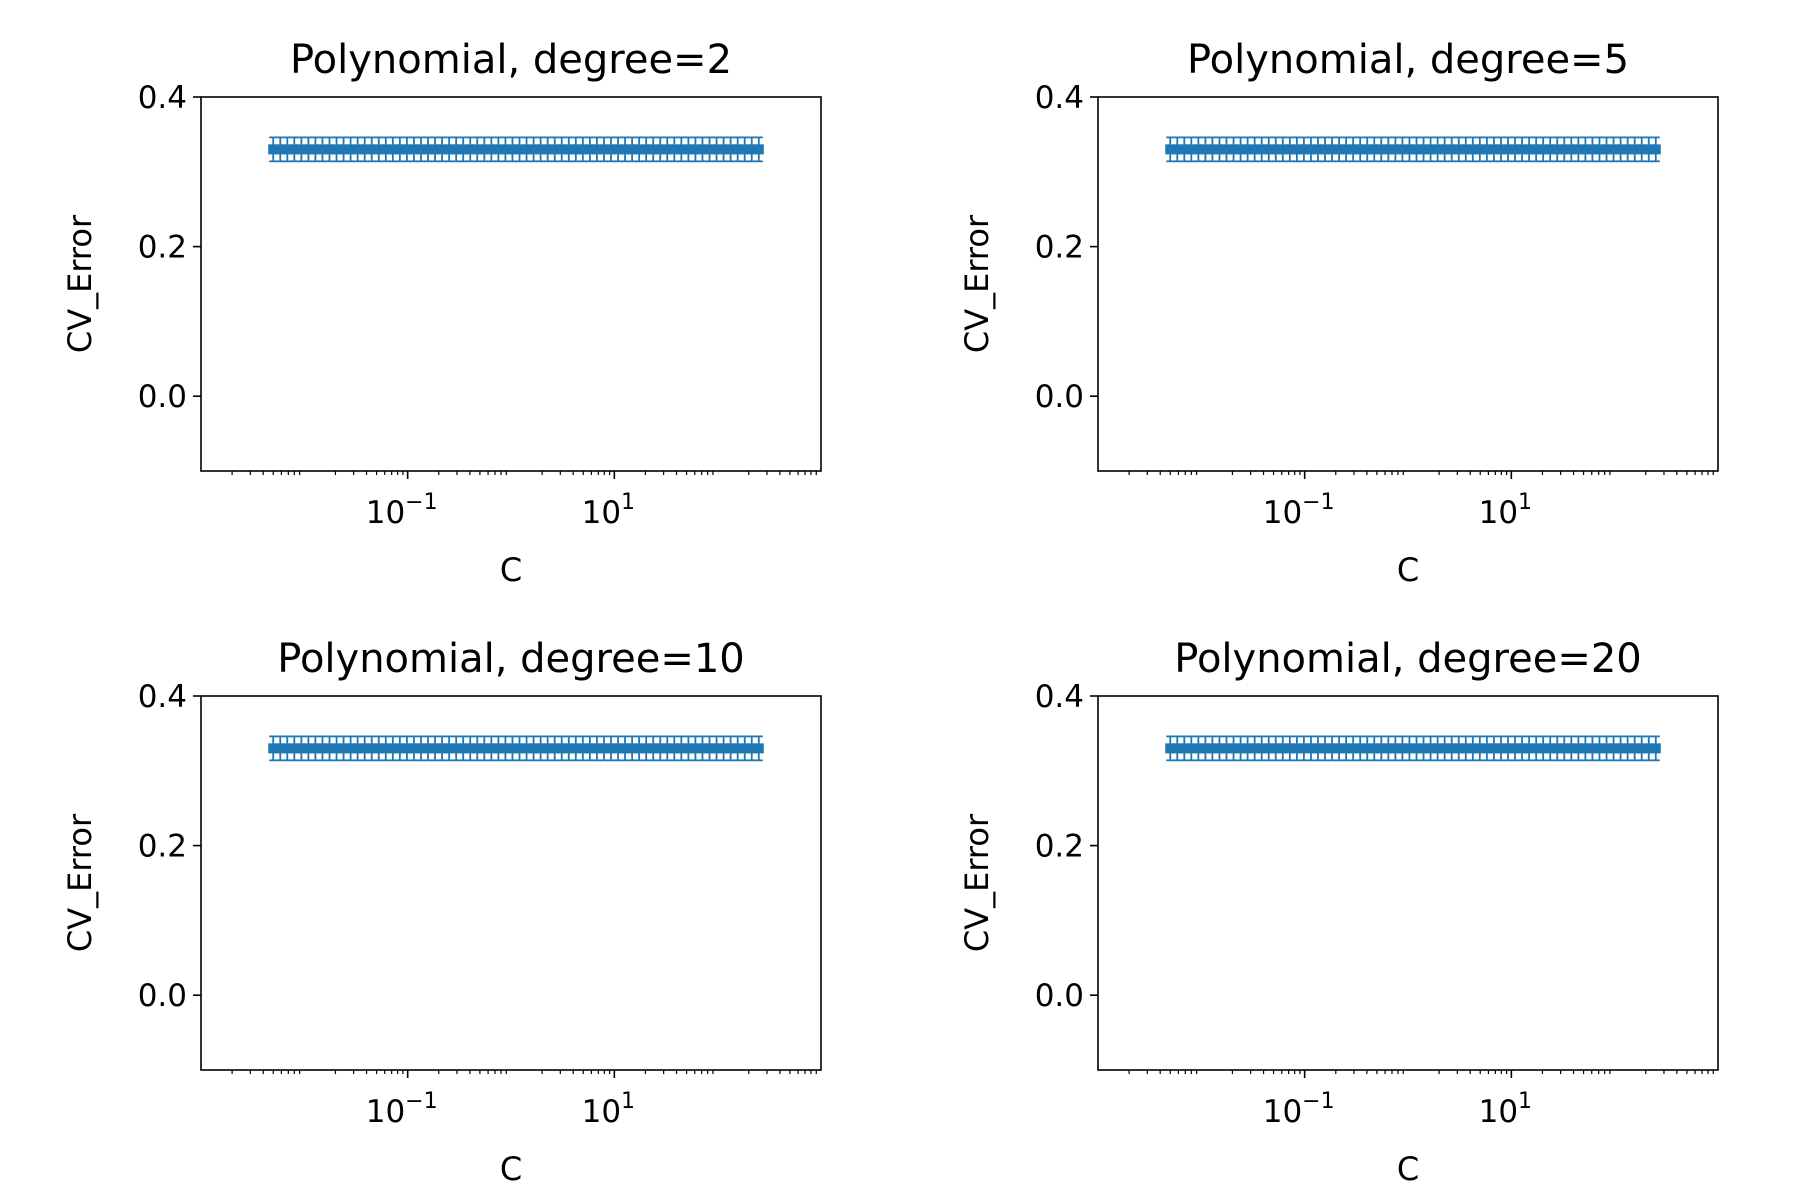  I want to click on x-tick-exponent: 1, so click(628, 502).